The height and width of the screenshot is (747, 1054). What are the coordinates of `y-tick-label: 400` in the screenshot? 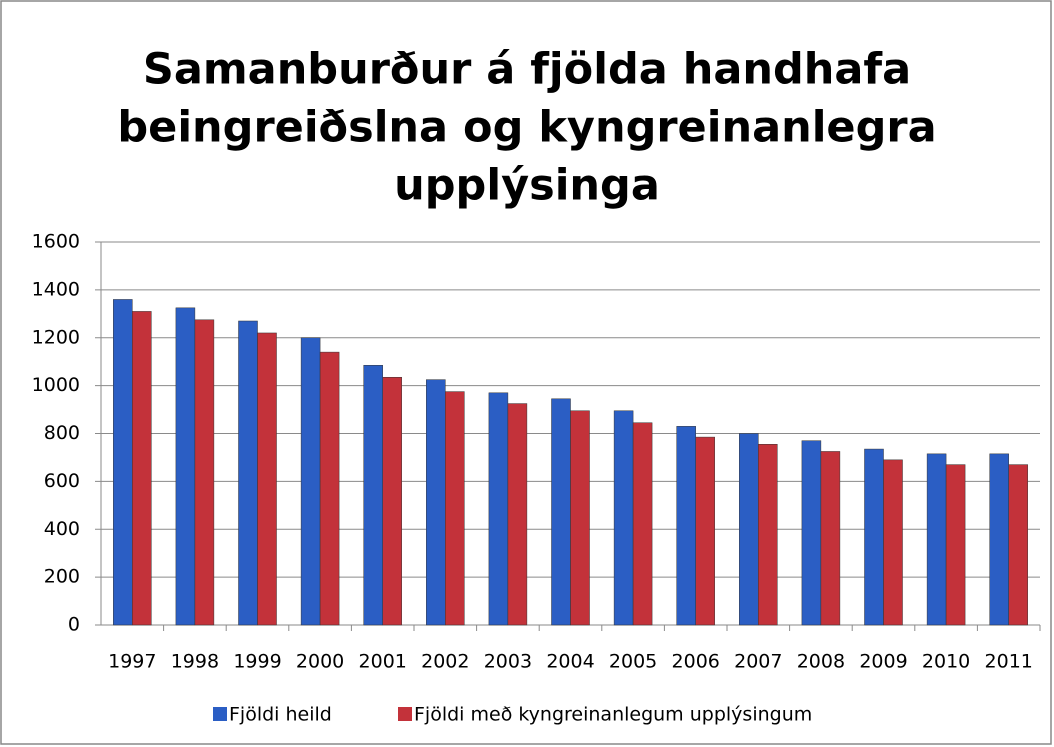 It's located at (62, 529).